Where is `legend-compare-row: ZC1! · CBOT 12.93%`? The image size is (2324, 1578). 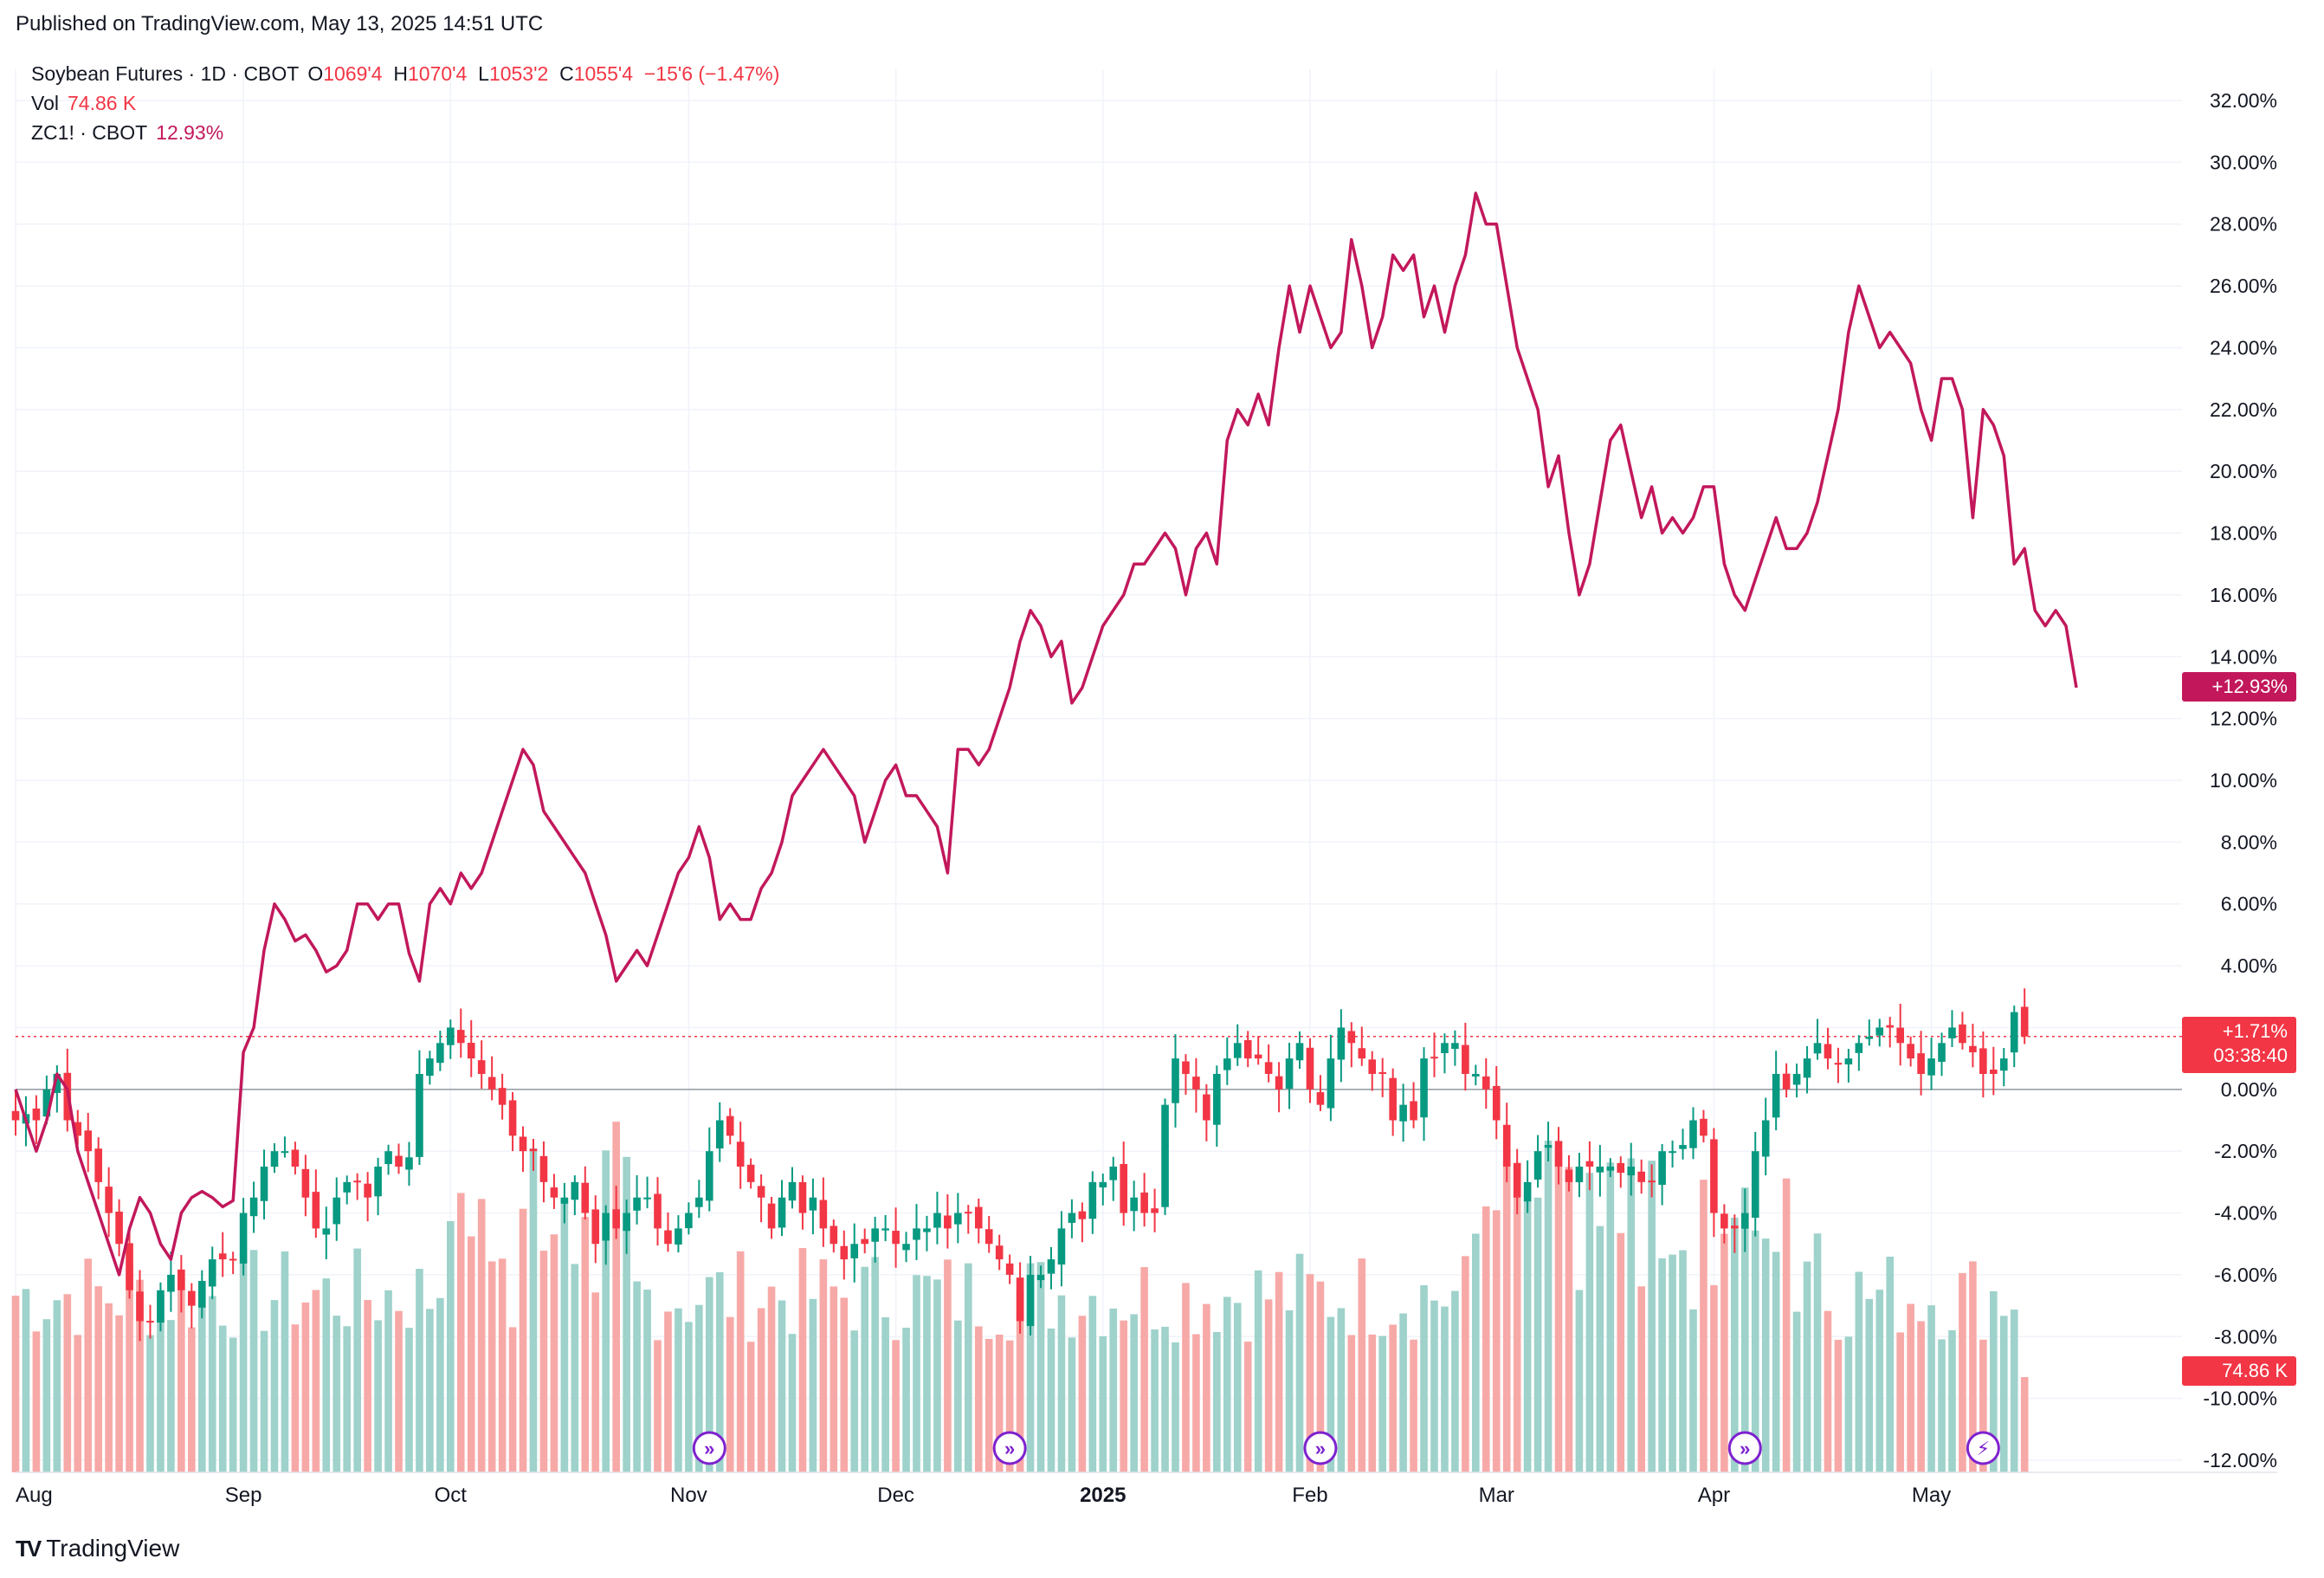
legend-compare-row: ZC1! · CBOT 12.93% is located at coordinates (405, 133).